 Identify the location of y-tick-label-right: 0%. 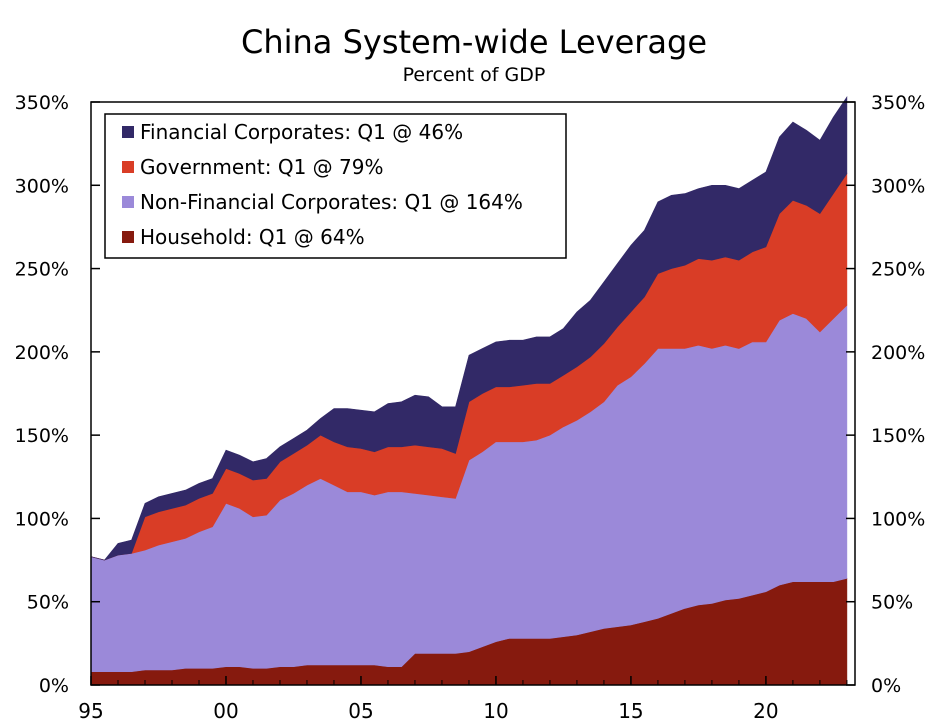
(886, 686).